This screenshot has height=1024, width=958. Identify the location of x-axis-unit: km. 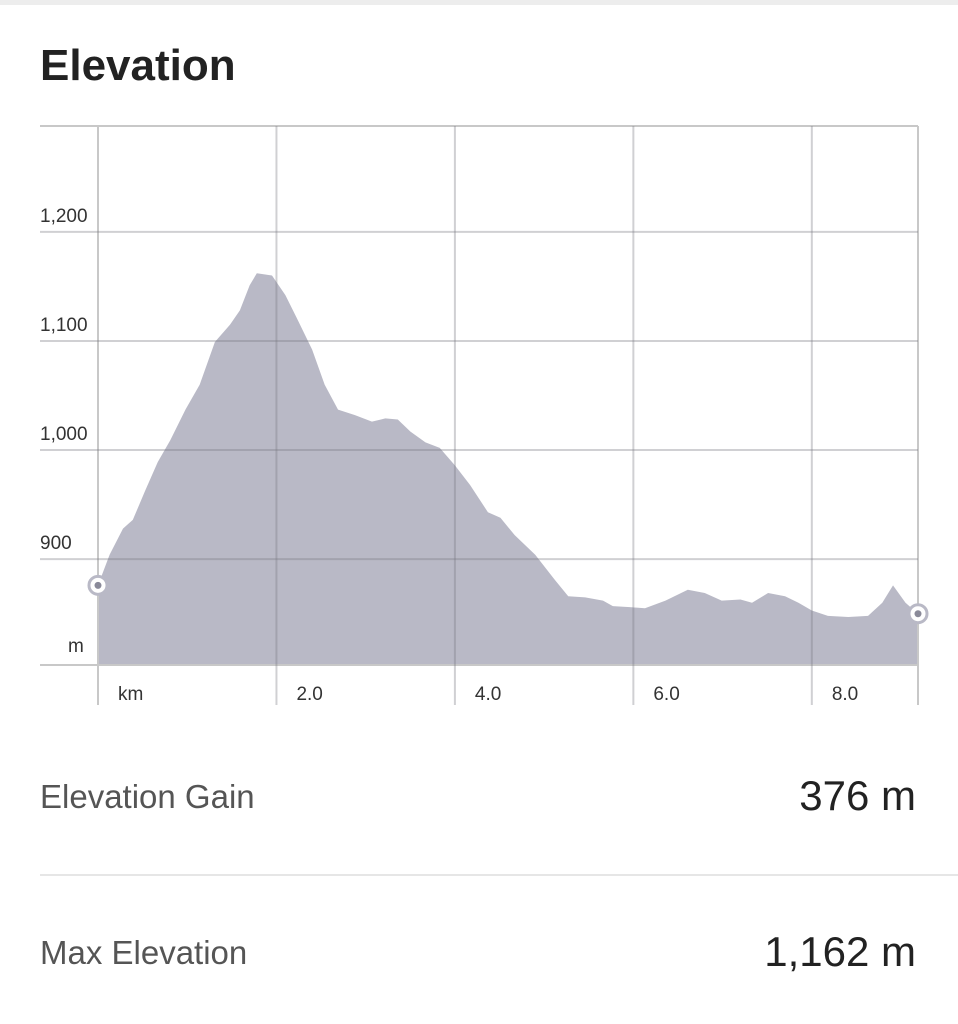
(130, 694).